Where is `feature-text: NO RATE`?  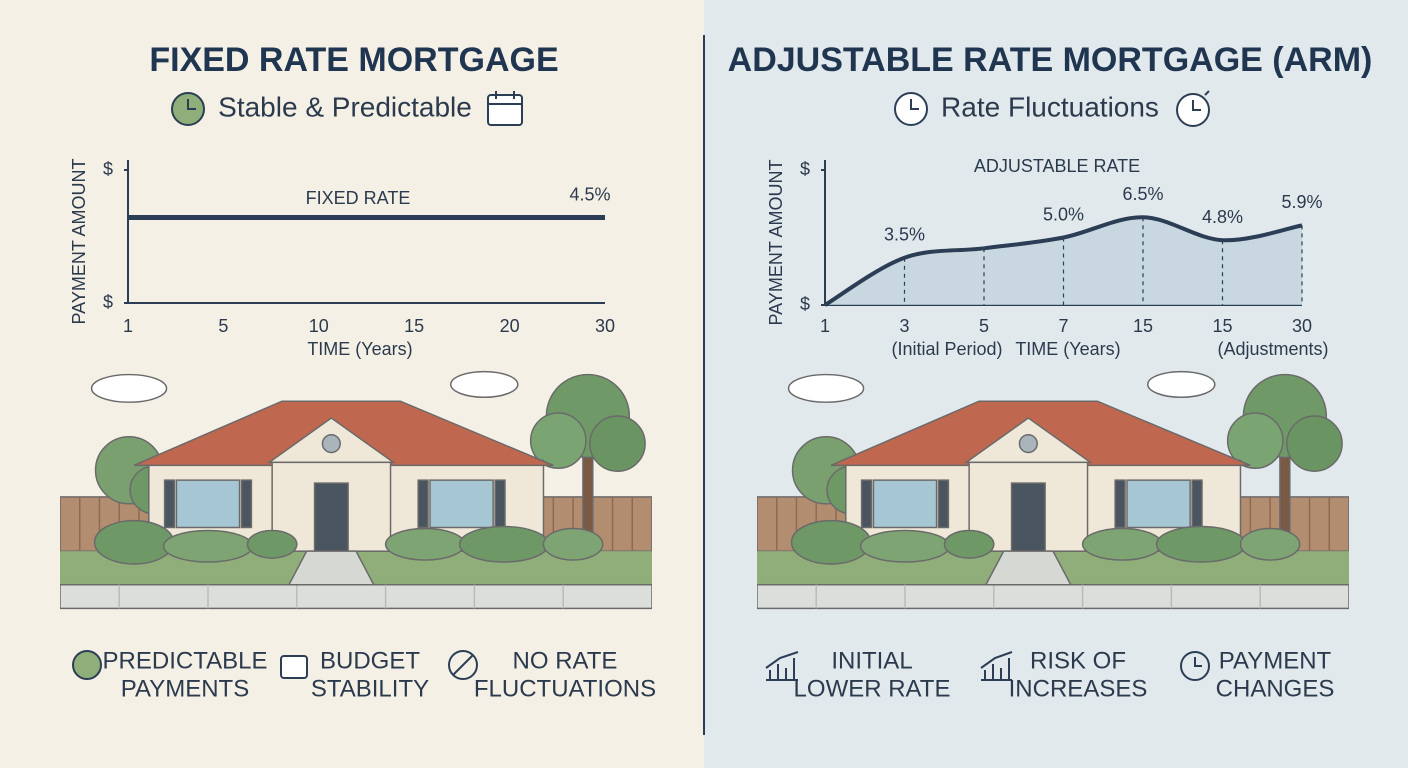
feature-text: NO RATE is located at coordinates (565, 660).